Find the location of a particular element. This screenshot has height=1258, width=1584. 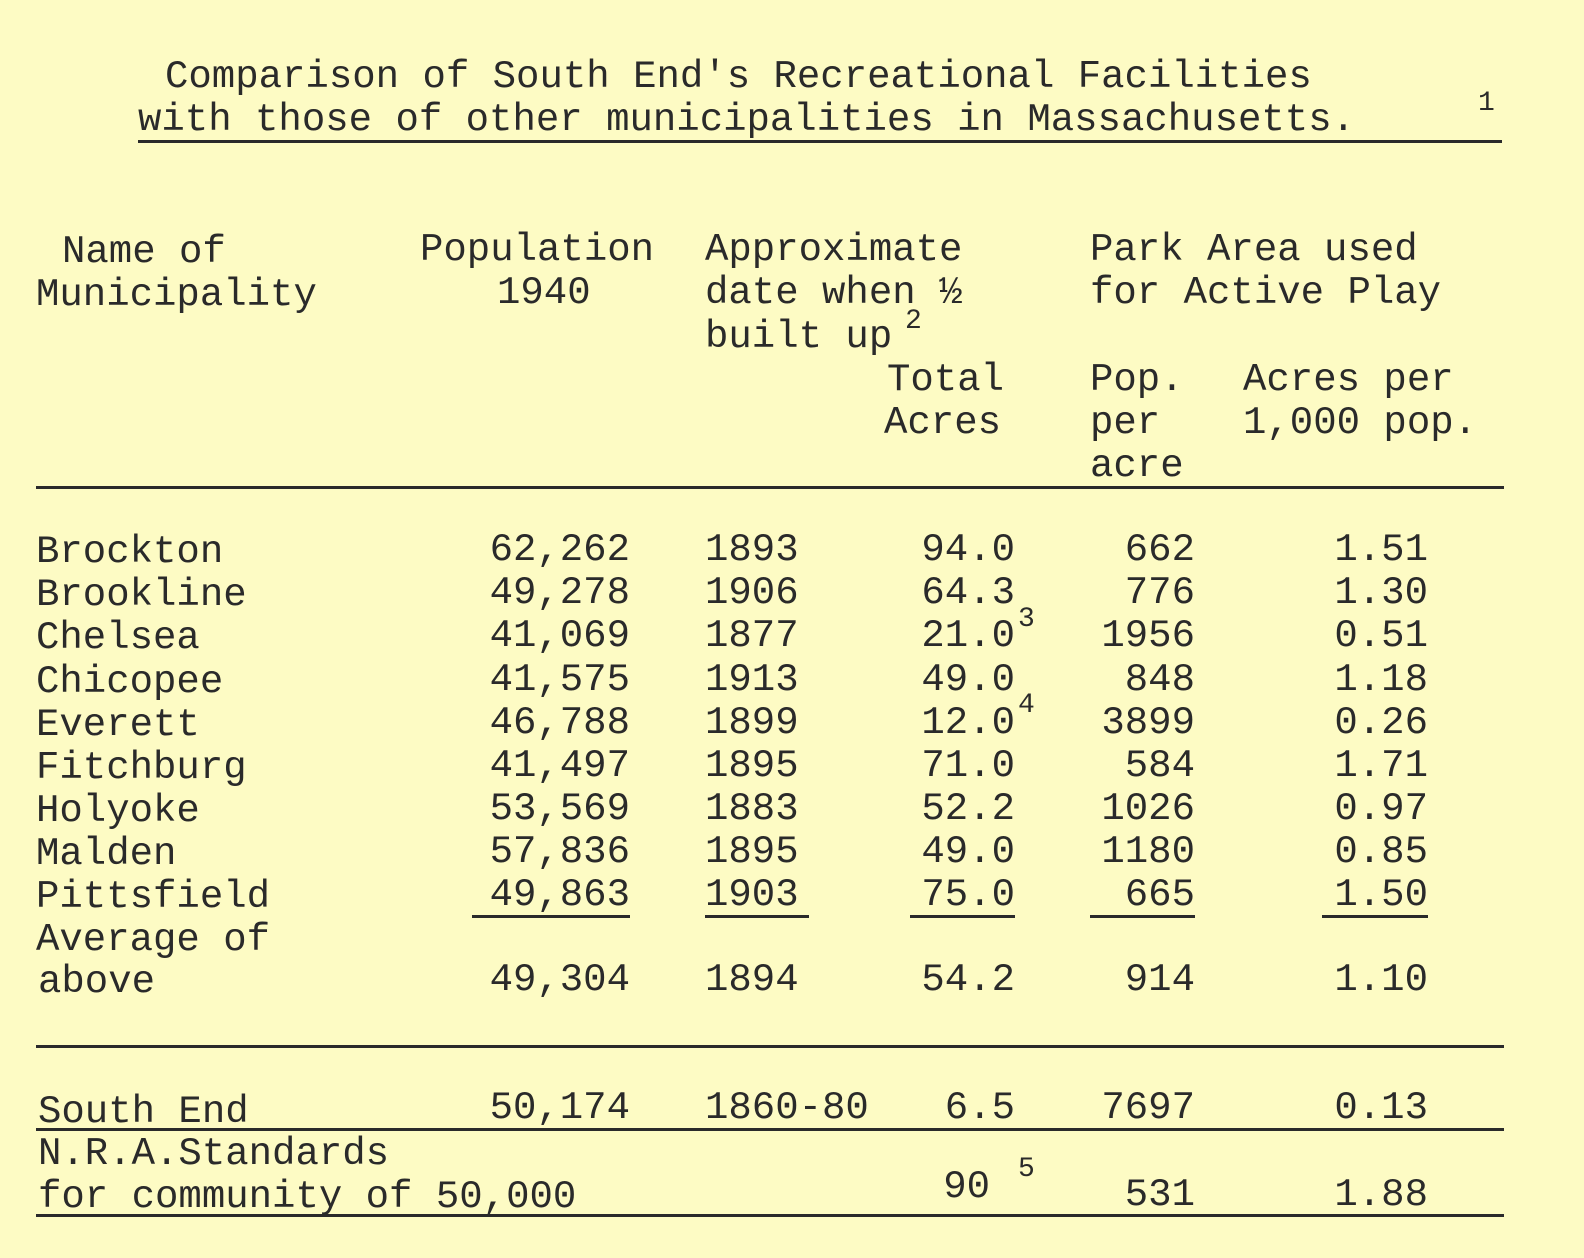

cell-total-acres: 94.0 is located at coordinates (968, 550).